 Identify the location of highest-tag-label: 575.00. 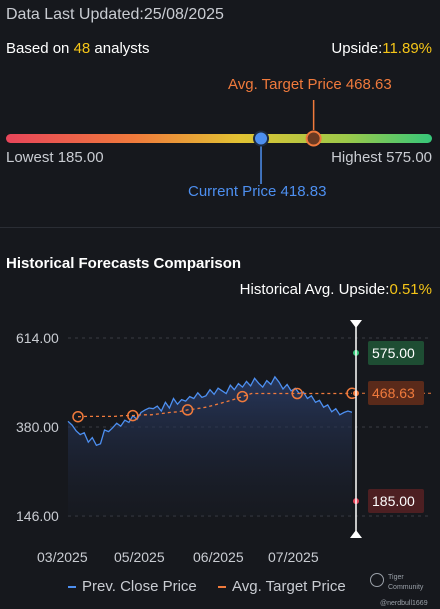
(393, 353).